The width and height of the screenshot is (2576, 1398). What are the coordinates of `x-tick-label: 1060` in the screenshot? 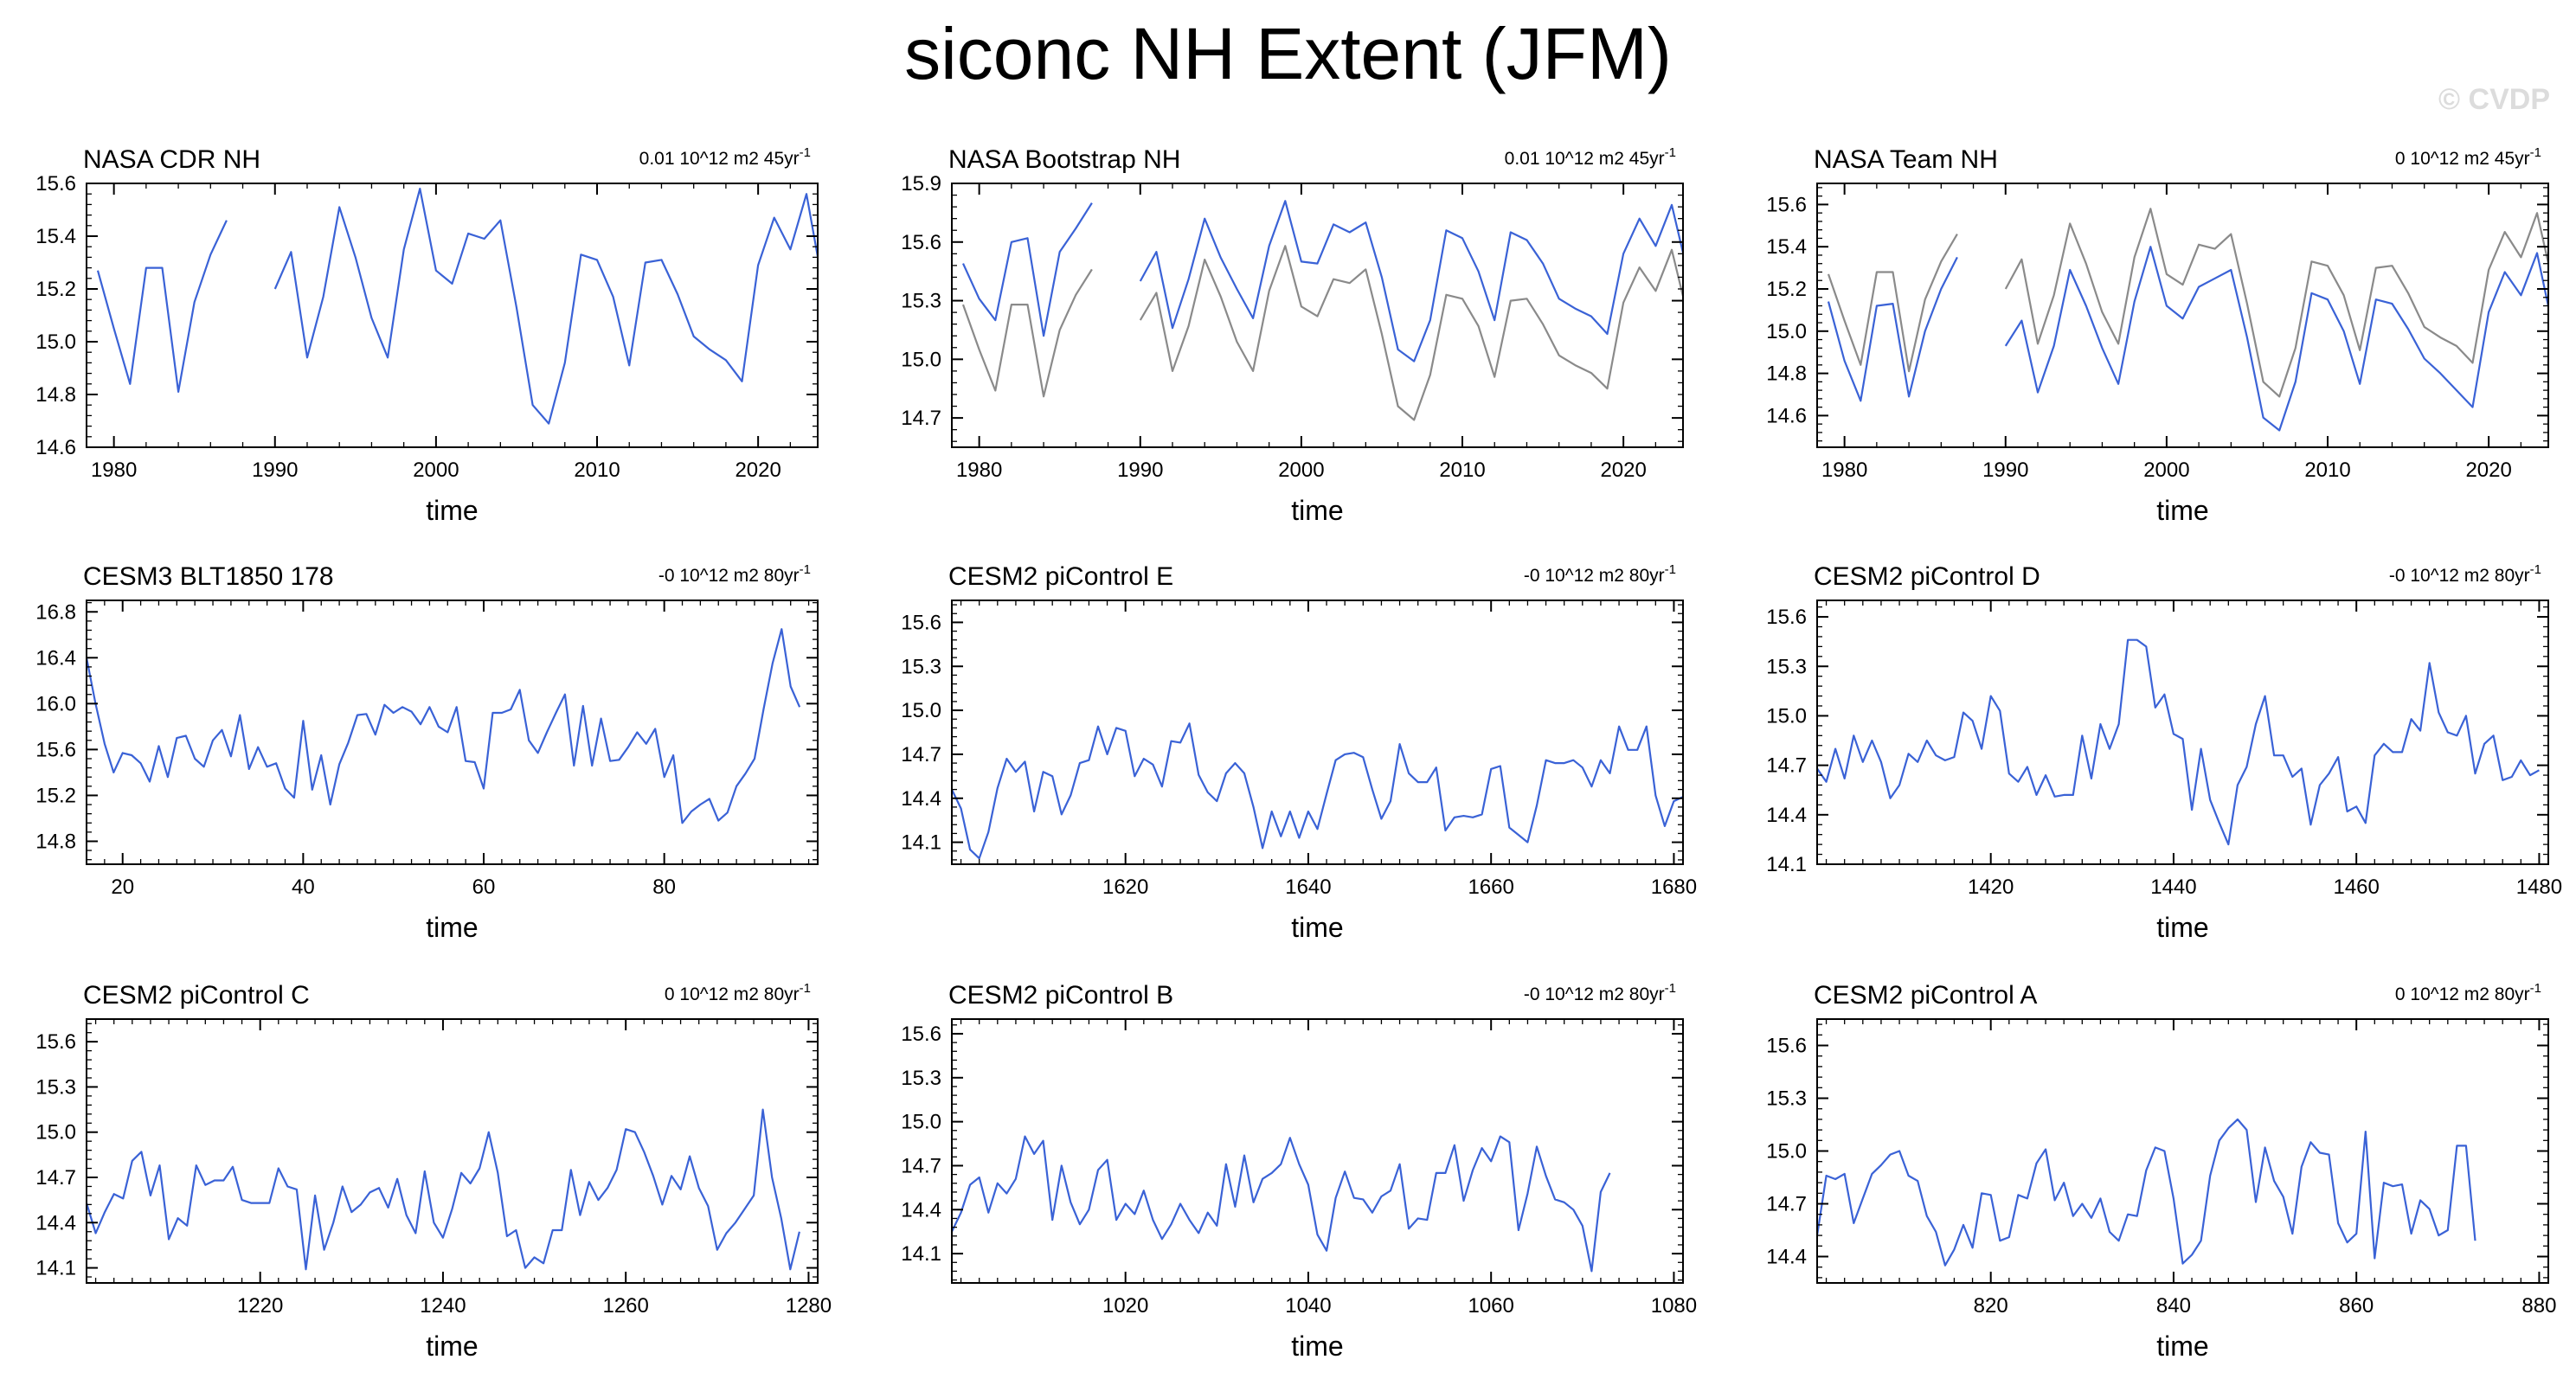 It's located at (1491, 1306).